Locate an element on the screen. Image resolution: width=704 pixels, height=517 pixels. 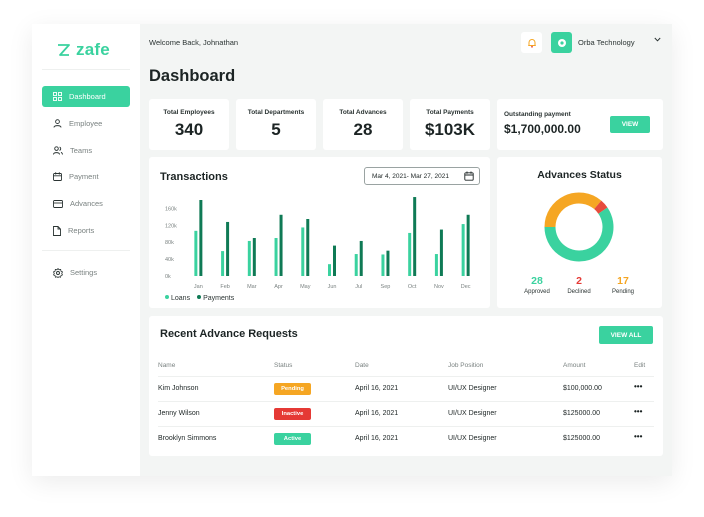
outstanding-label: Outstanding payment is located at coordinates (537, 114).